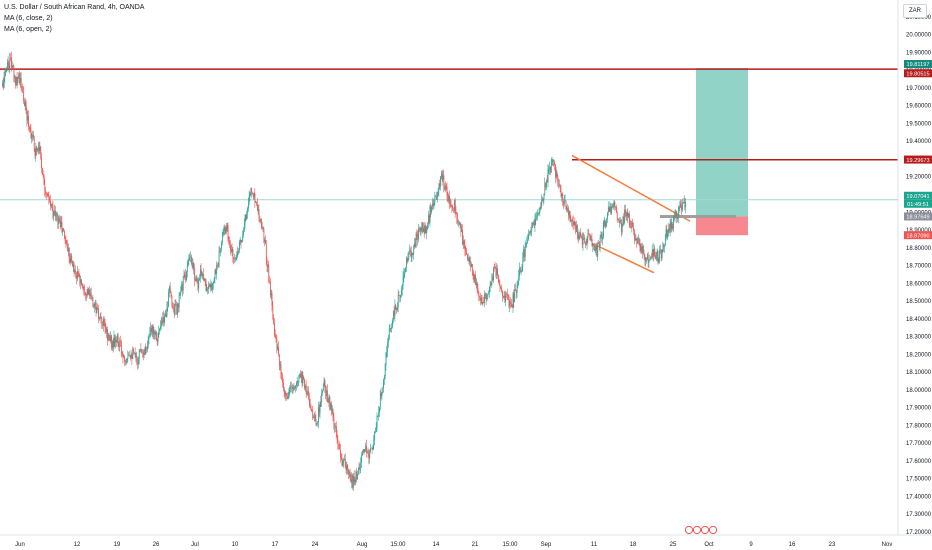  Describe the element at coordinates (792, 545) in the screenshot. I see `time-tick-label: 16` at that location.